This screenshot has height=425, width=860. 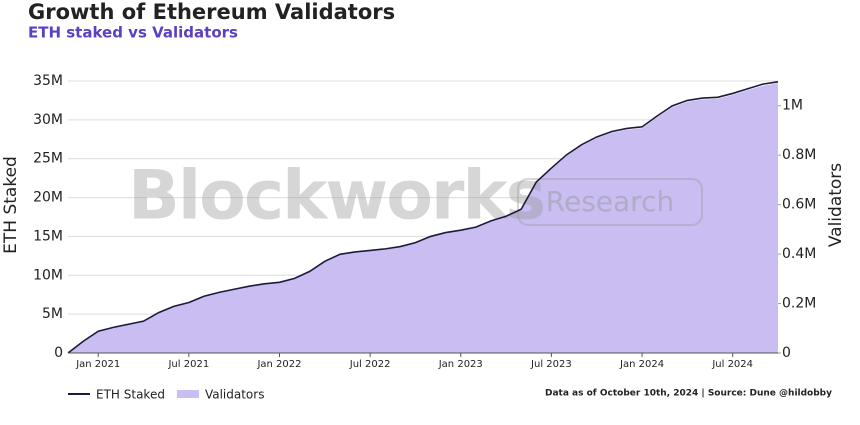 I want to click on chart-subtitle: ETH staked vs Validators, so click(x=133, y=33).